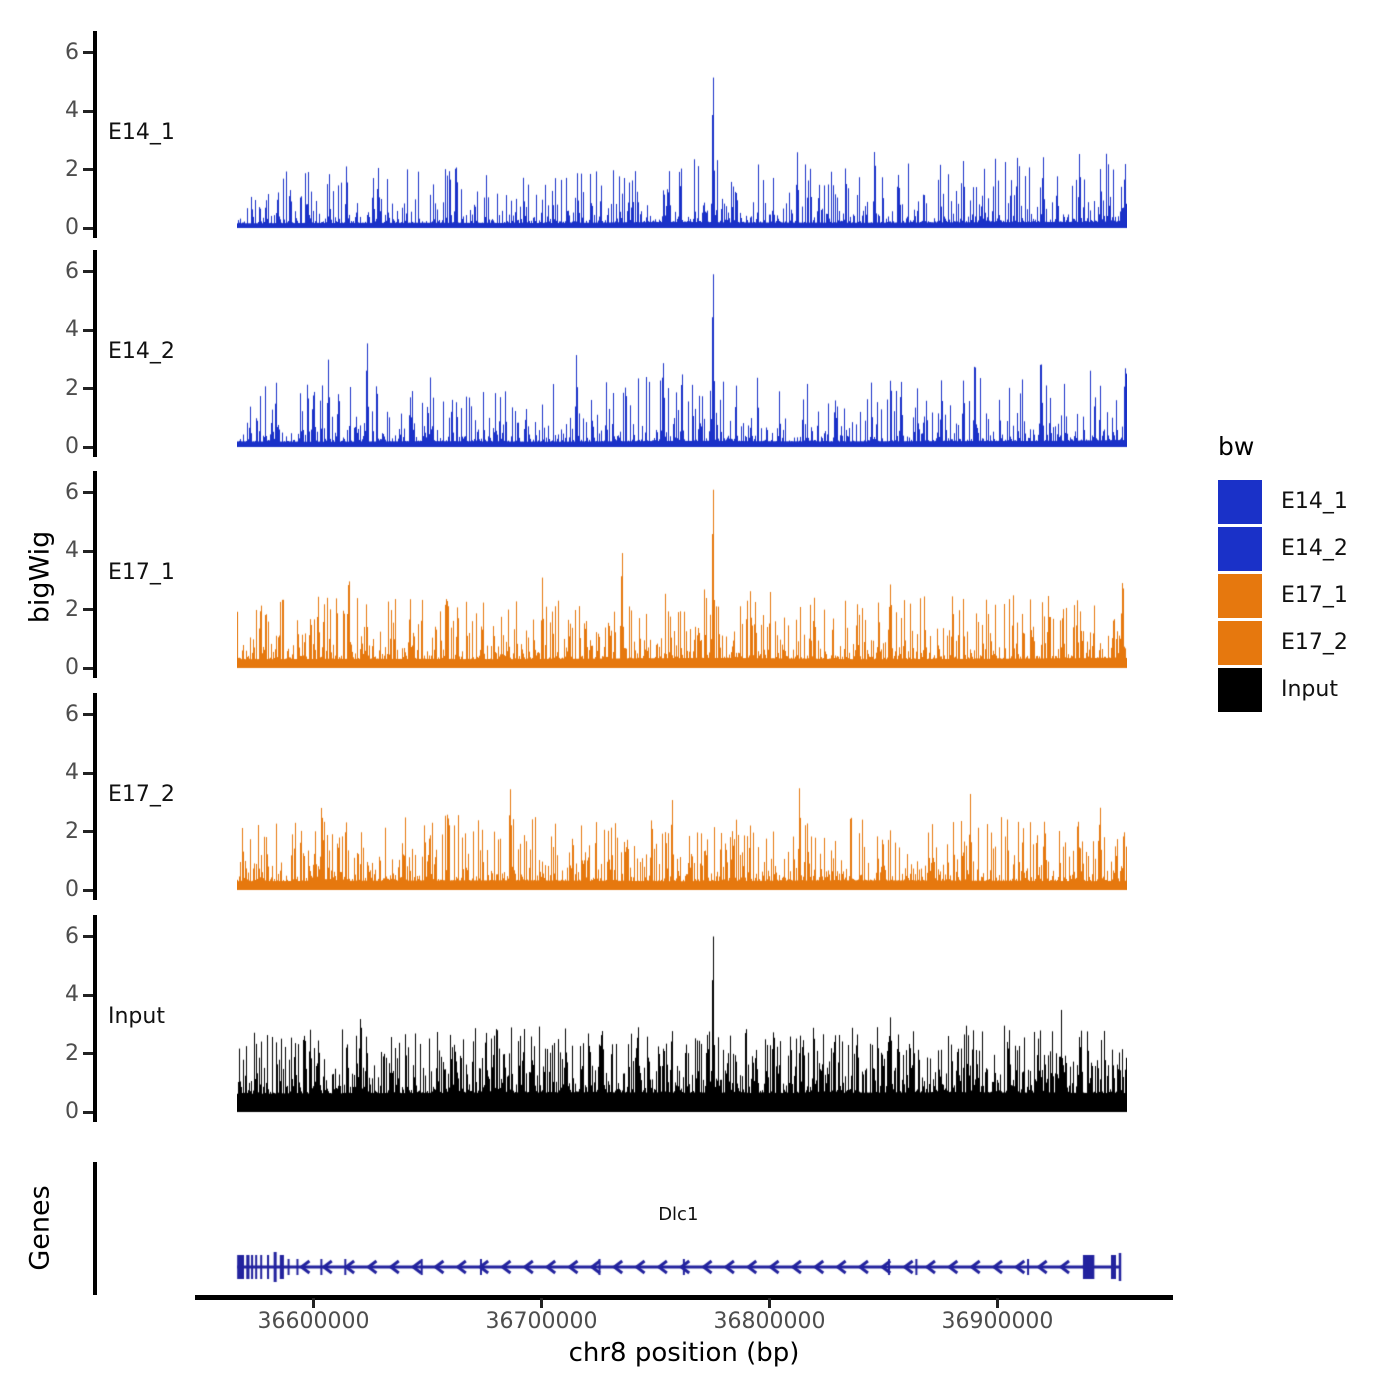 The height and width of the screenshot is (1400, 1400). Describe the element at coordinates (682, 1015) in the screenshot. I see `signal-canvas-input` at that location.